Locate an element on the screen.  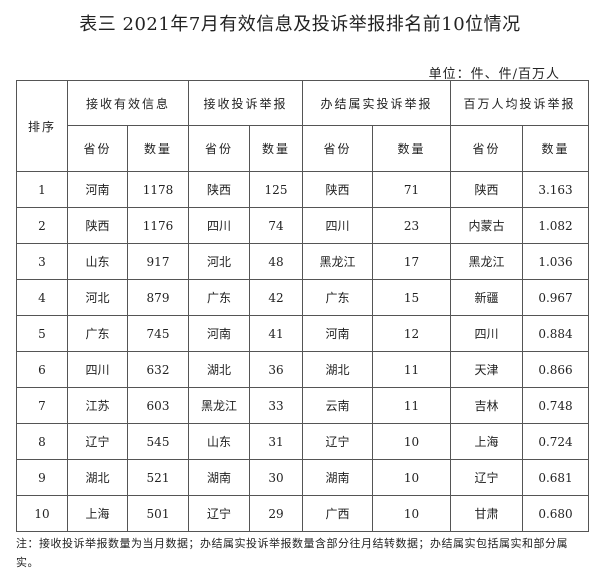
table-row: 4 河北 879 广东 42 广东 15 新疆 0.967 is located at coordinates (302, 297).